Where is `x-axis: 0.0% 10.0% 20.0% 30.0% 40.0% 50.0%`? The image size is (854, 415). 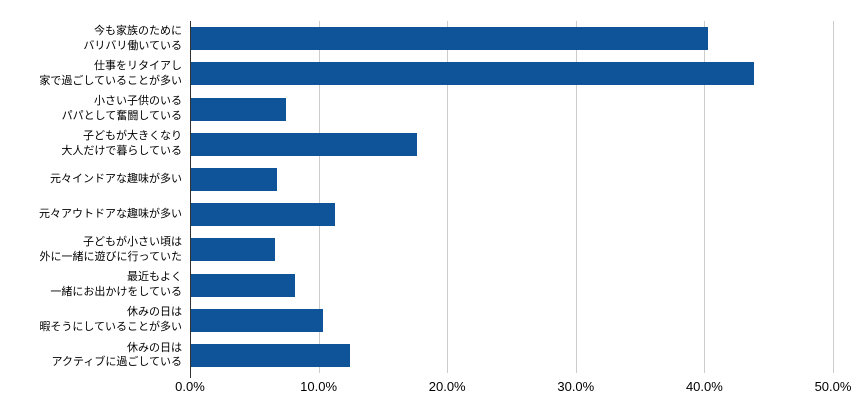
x-axis: 0.0% 10.0% 20.0% 30.0% 40.0% 50.0% is located at coordinates (513, 388).